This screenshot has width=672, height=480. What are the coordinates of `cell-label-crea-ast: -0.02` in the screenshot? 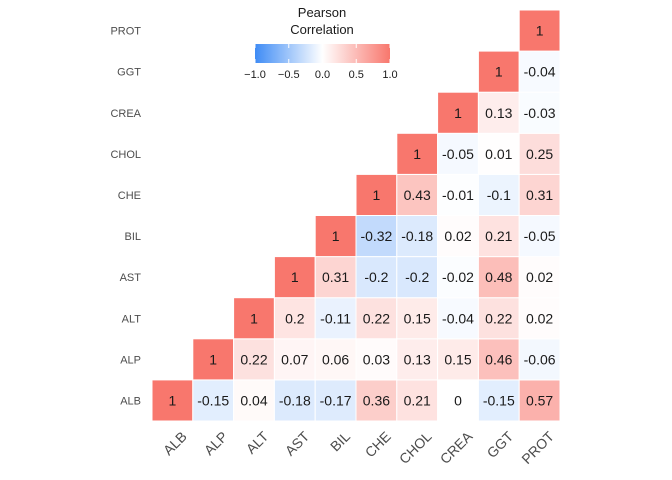 It's located at (458, 277).